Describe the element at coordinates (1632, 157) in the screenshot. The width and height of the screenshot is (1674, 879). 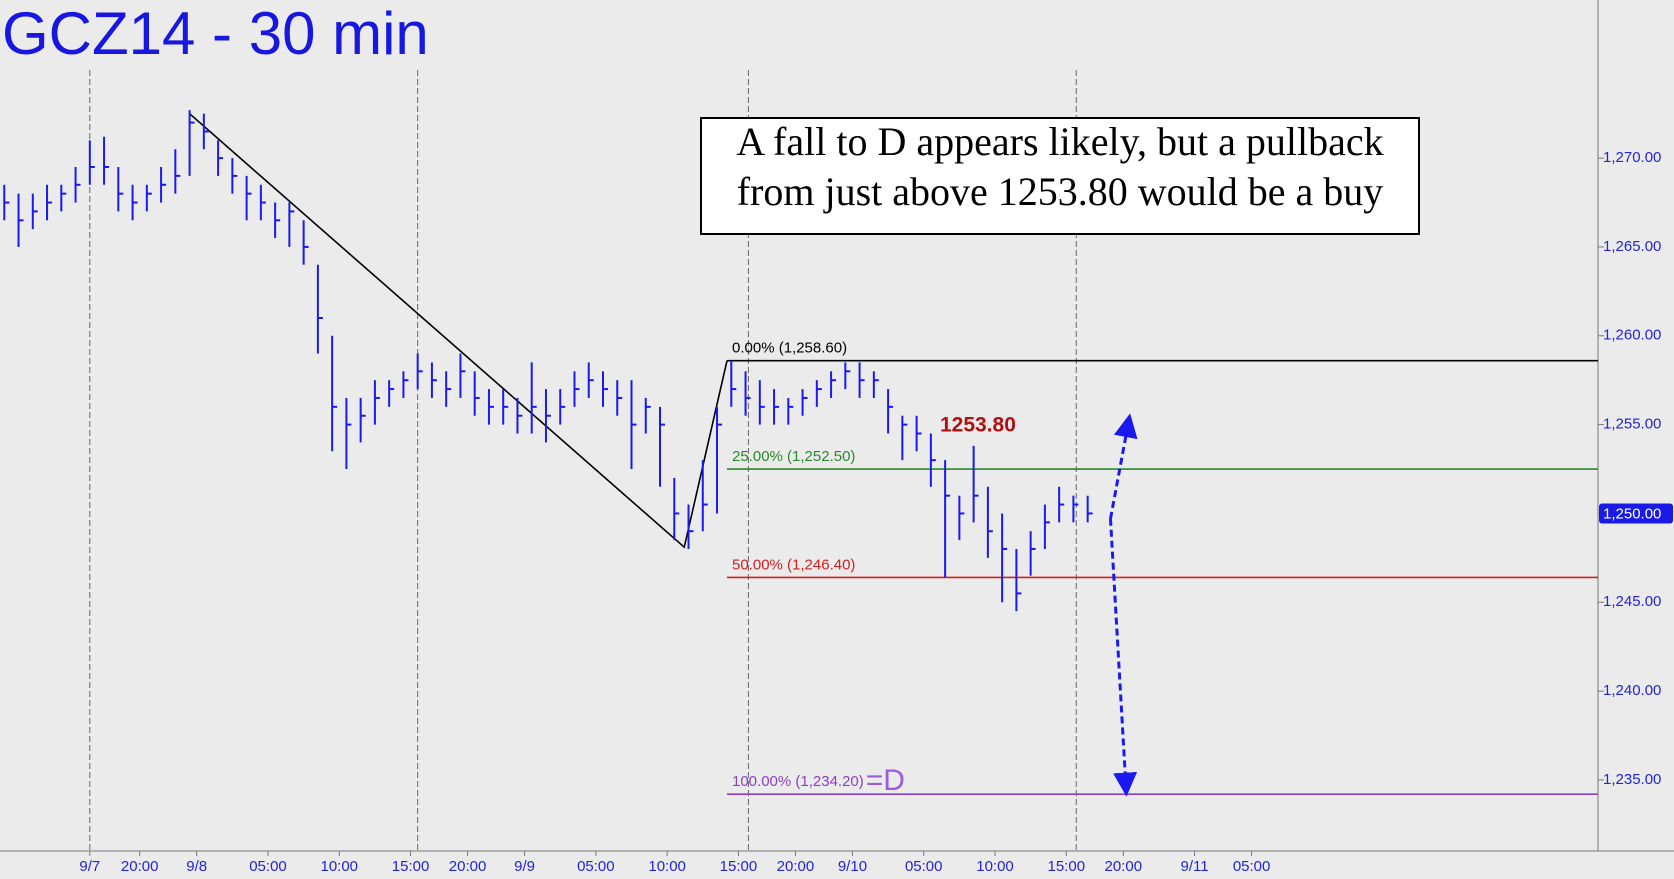
I see `y-tick-label: 1,270.00` at that location.